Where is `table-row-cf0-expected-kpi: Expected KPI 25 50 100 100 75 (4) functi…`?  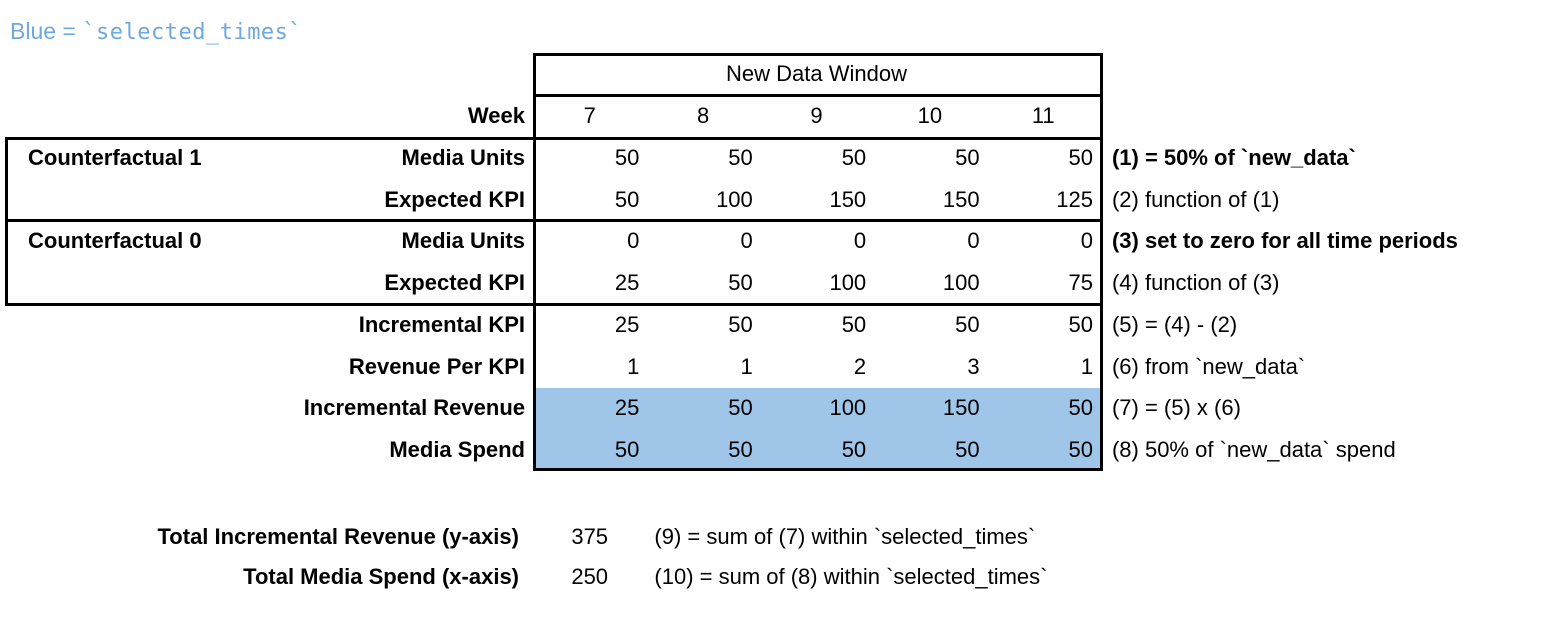 table-row-cf0-expected-kpi: Expected KPI 25 50 100 100 75 (4) functi… is located at coordinates (642, 283).